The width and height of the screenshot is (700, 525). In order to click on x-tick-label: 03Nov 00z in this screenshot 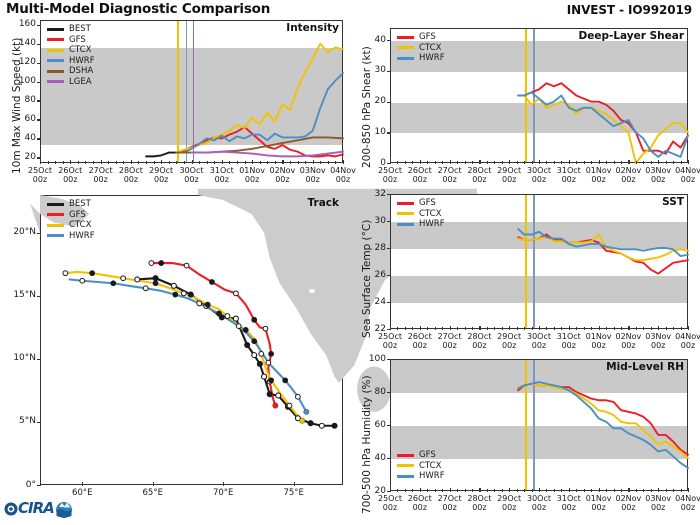, I will do `click(658, 503)`.